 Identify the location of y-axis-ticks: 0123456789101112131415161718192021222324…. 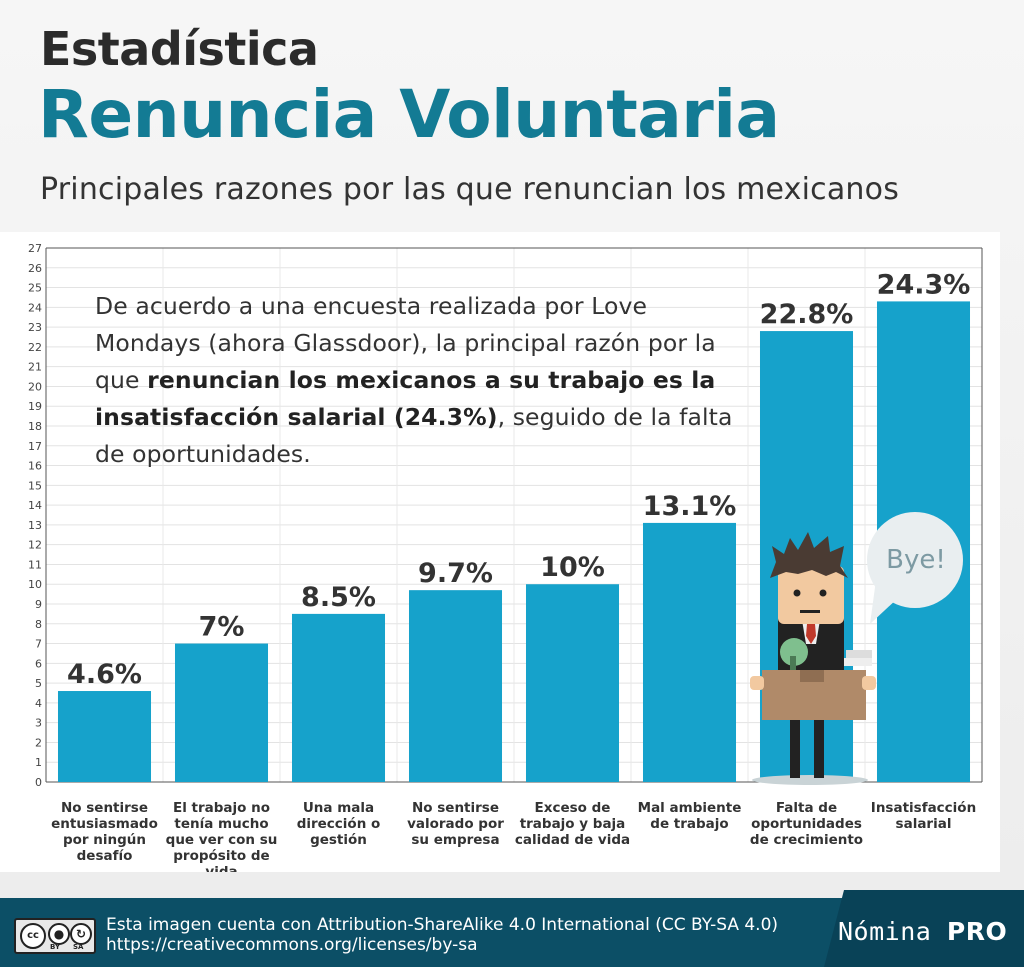
(35, 515).